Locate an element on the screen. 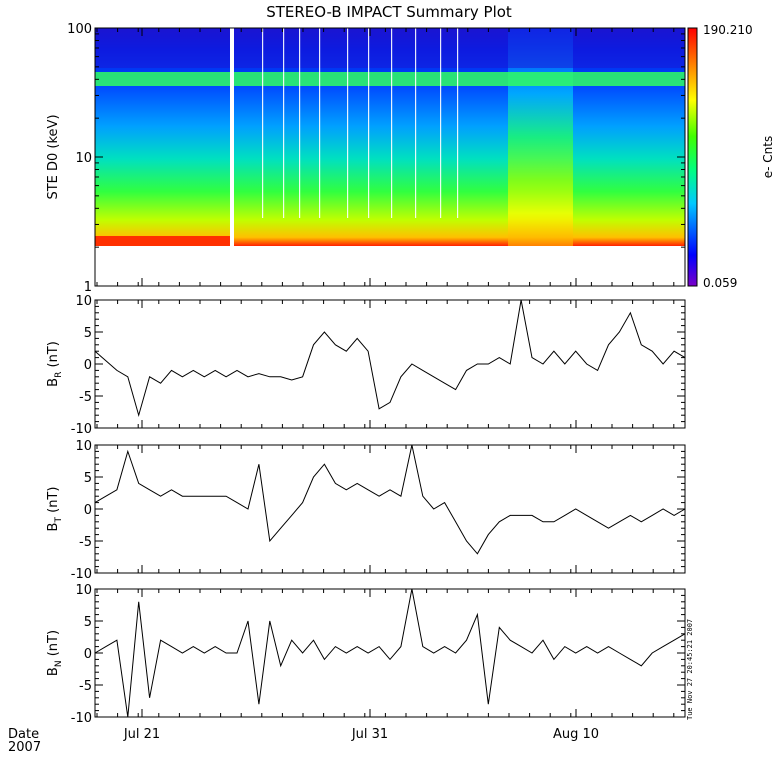 Image resolution: width=780 pixels, height=780 pixels. x-tick-label: Aug 10 is located at coordinates (576, 734).